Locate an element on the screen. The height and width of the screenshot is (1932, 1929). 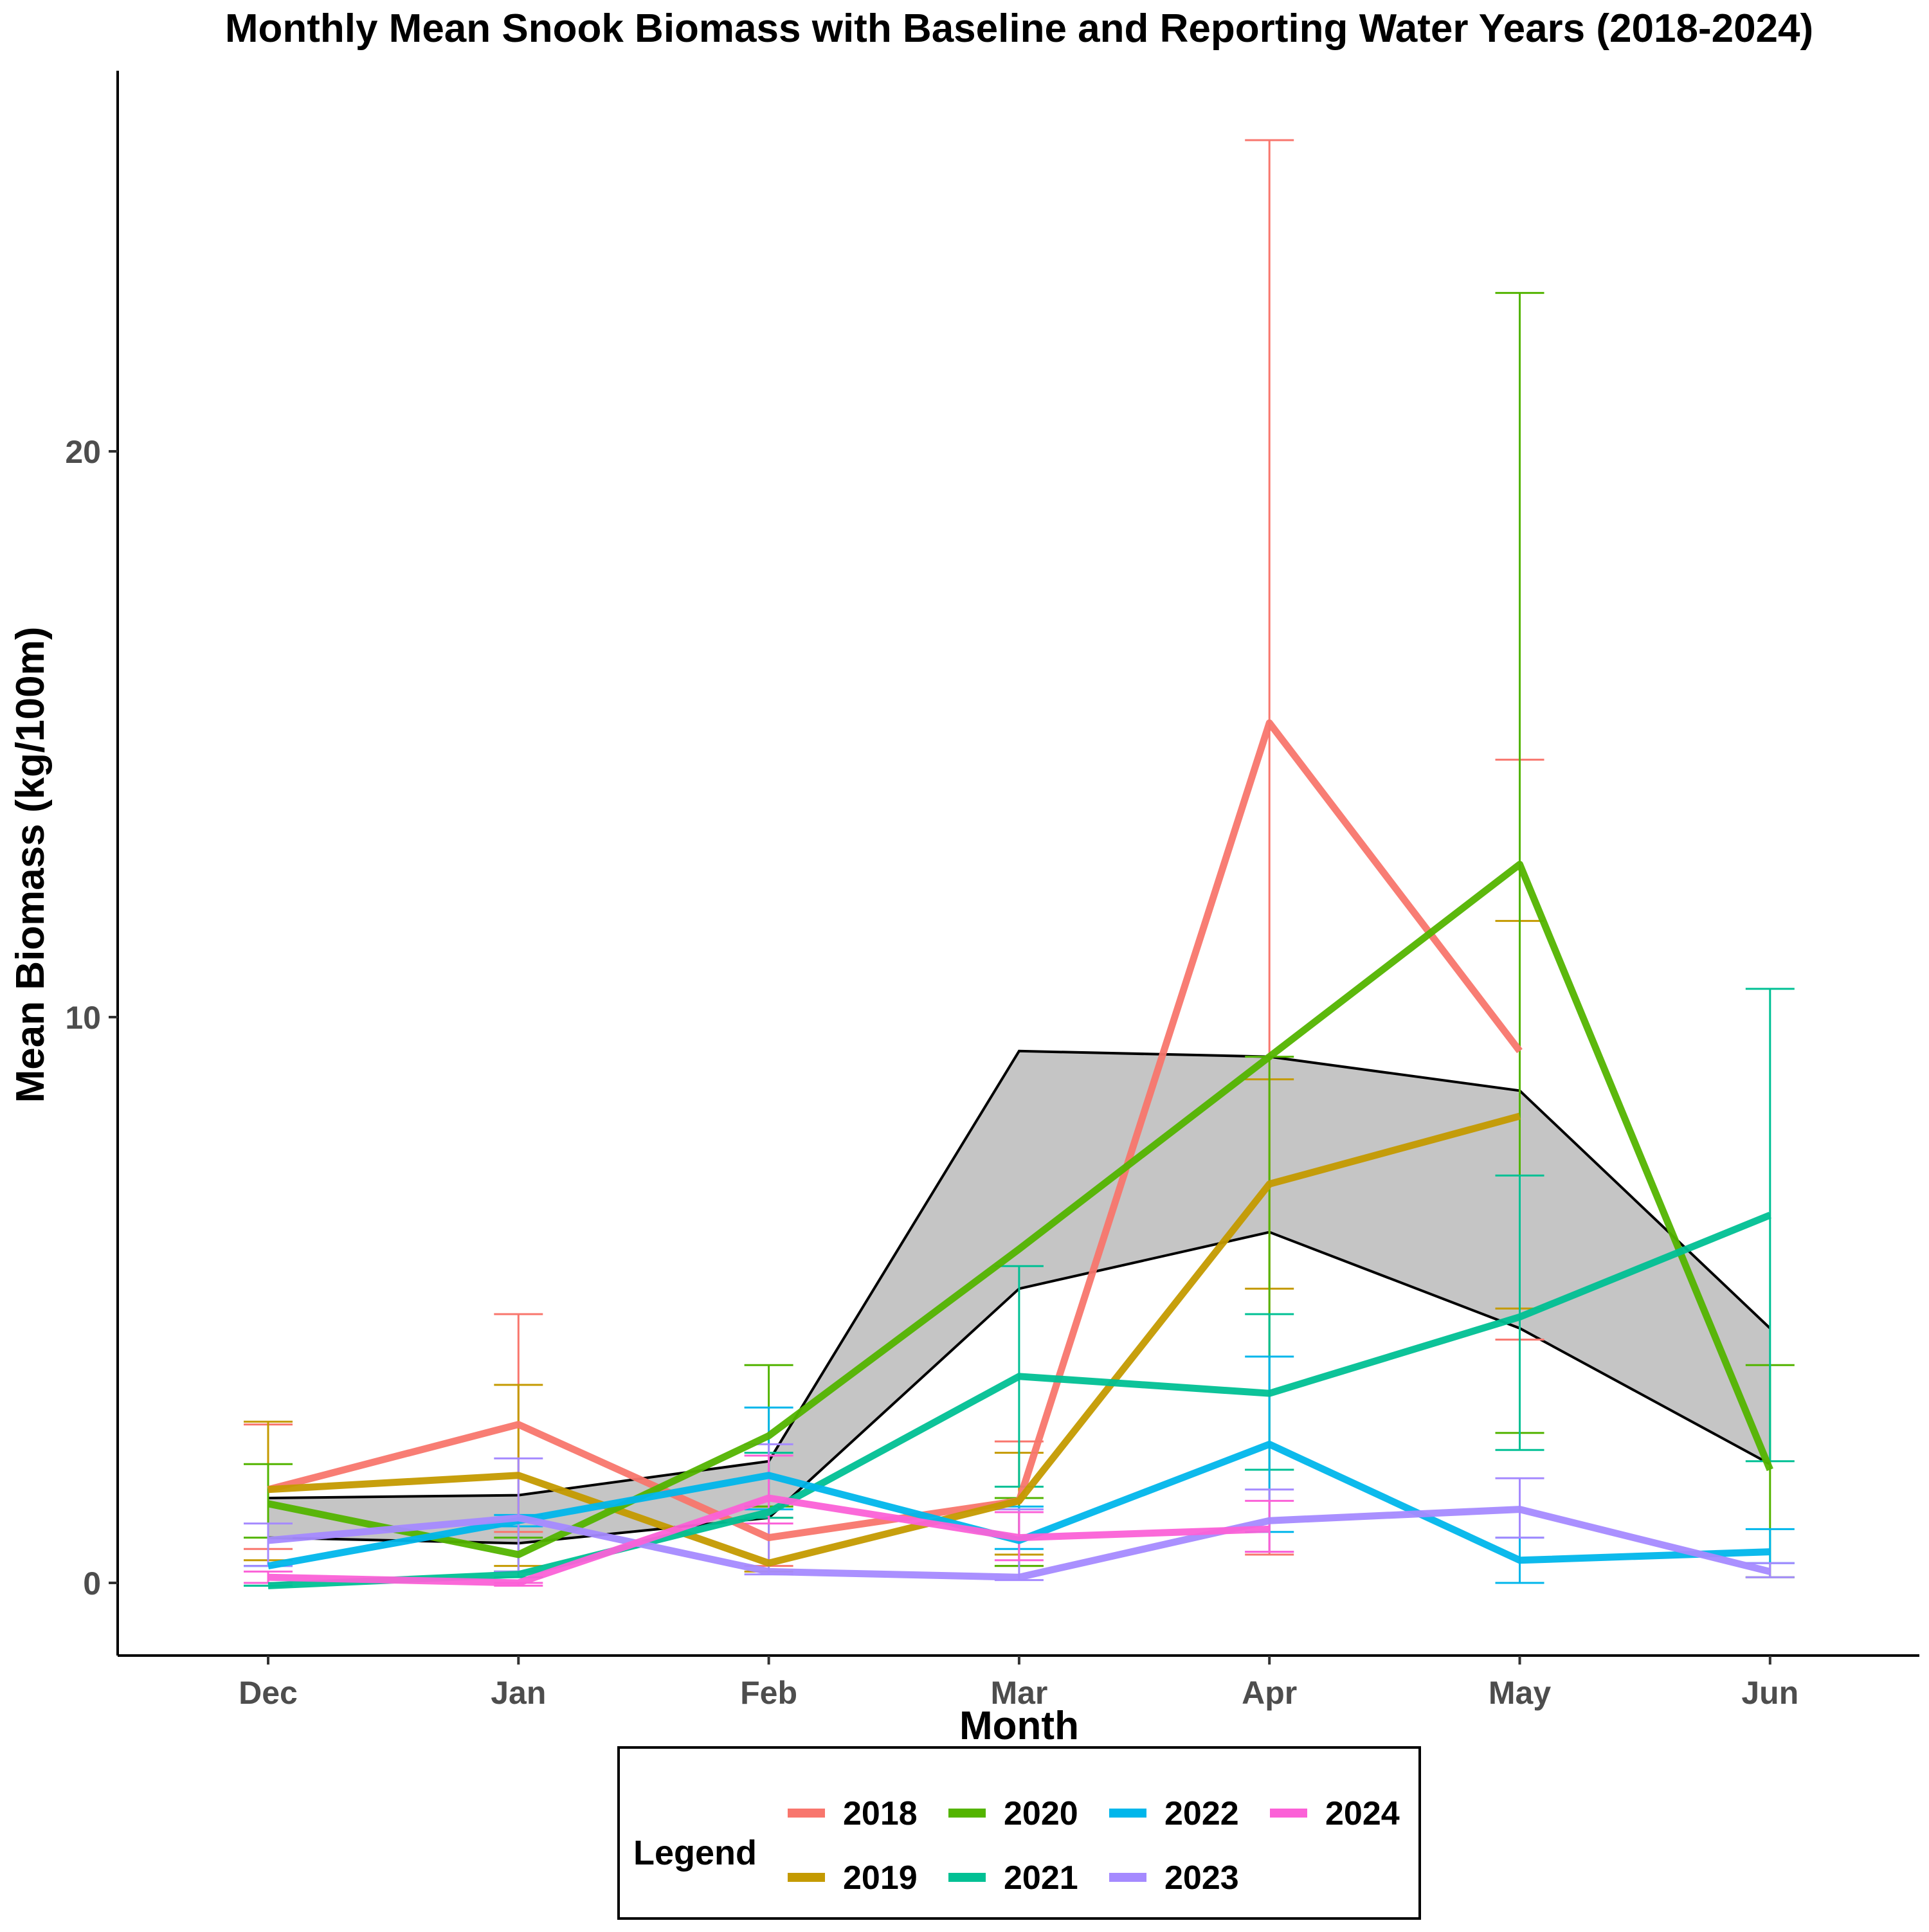
legend-label-2023: 2023 is located at coordinates (1201, 1878).